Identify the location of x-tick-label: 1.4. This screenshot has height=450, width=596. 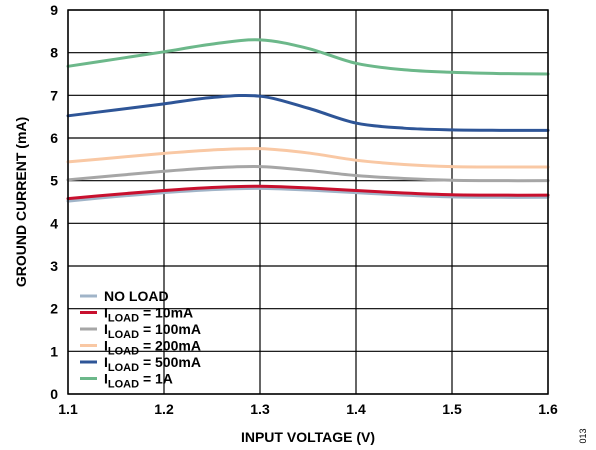
(356, 409).